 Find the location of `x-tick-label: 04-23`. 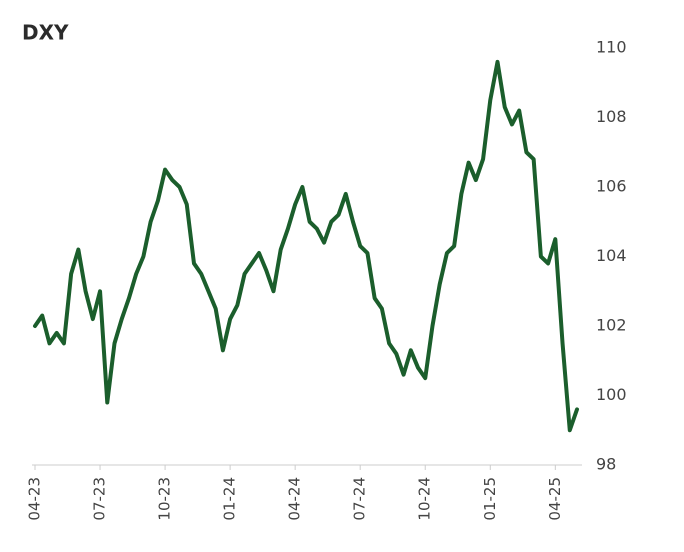

x-tick-label: 04-23 is located at coordinates (35, 499).